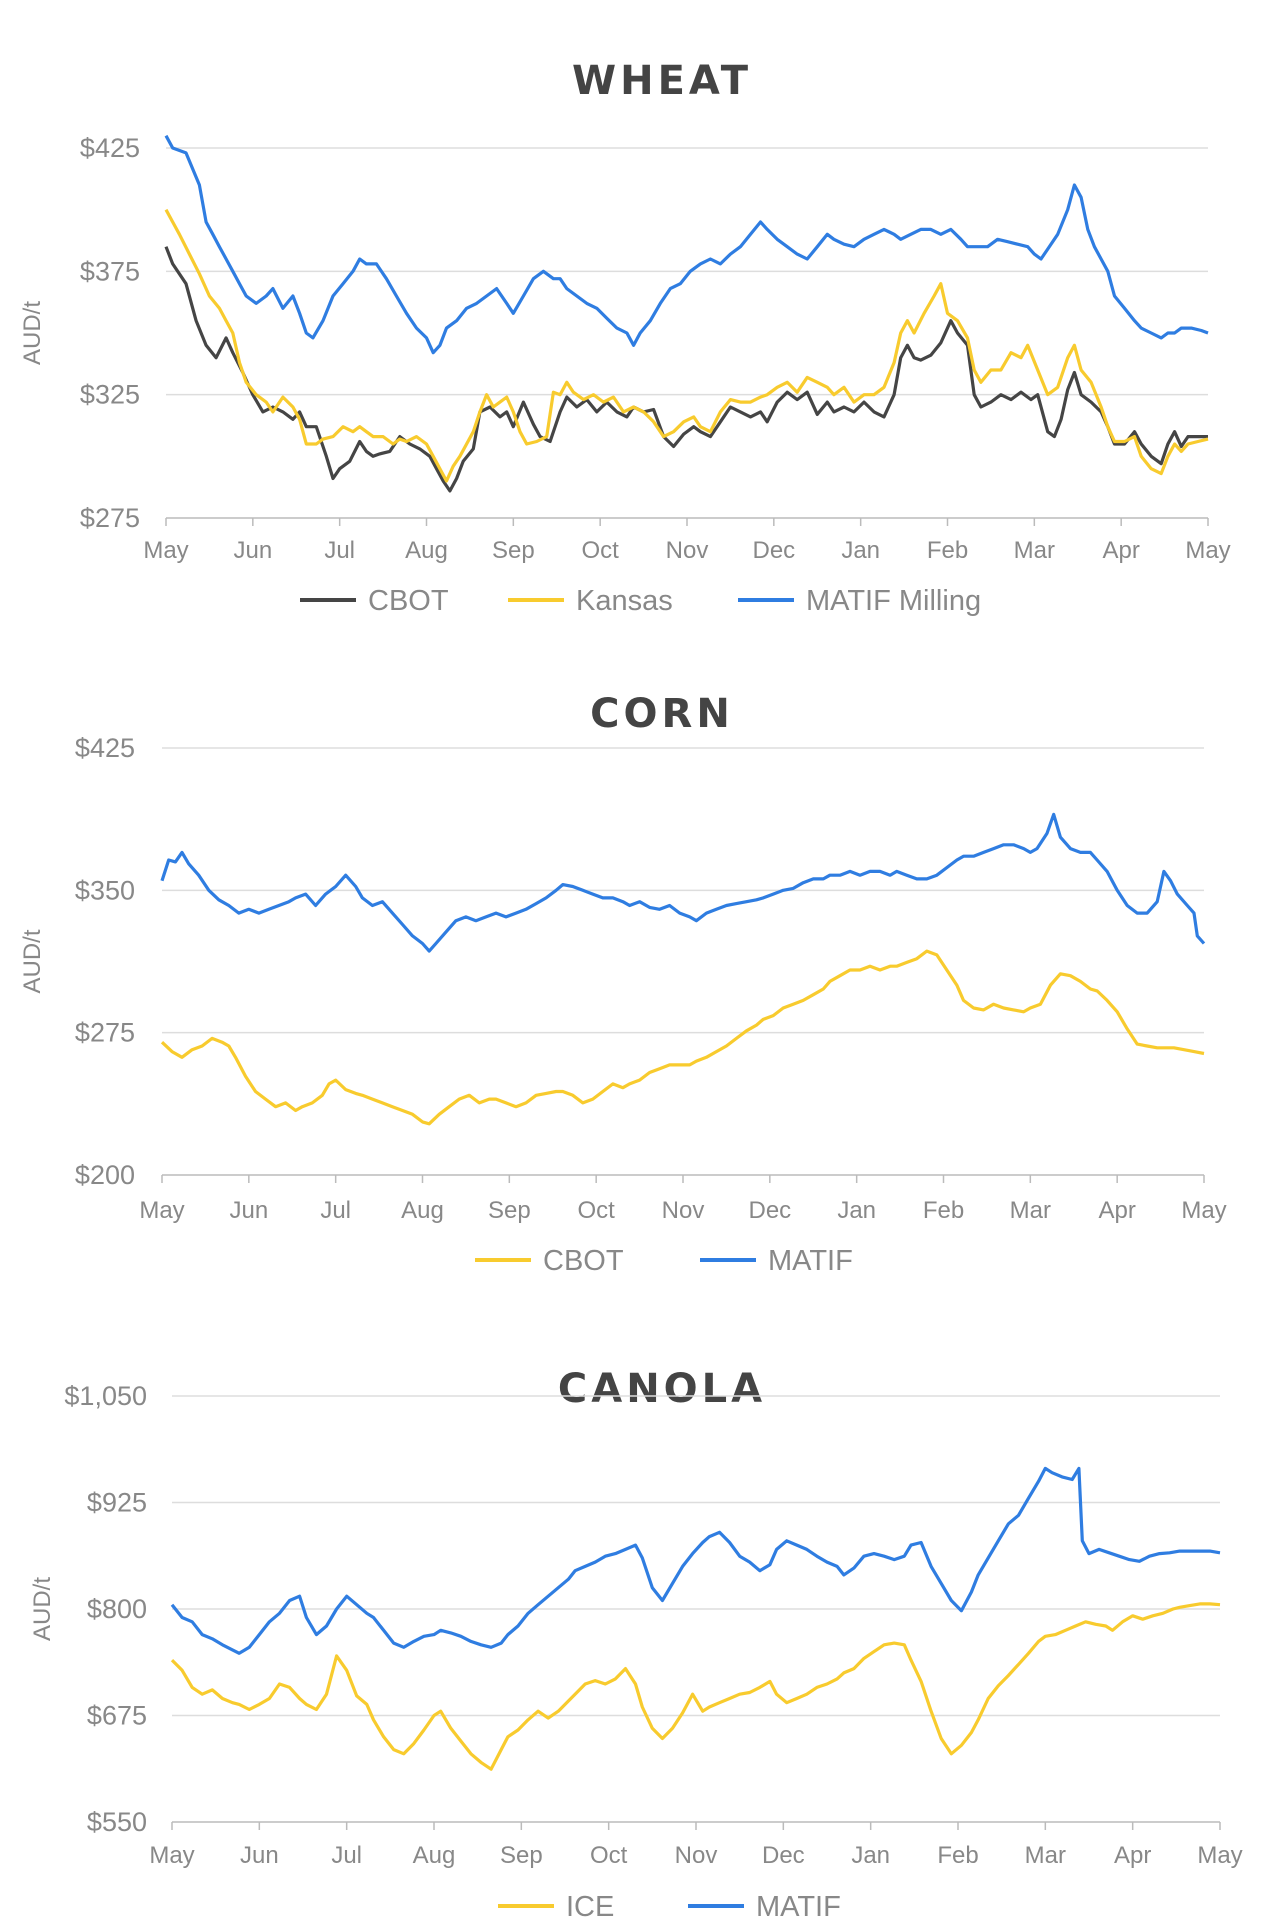  What do you see at coordinates (695, 1686) in the screenshot?
I see `canola-series-ice` at bounding box center [695, 1686].